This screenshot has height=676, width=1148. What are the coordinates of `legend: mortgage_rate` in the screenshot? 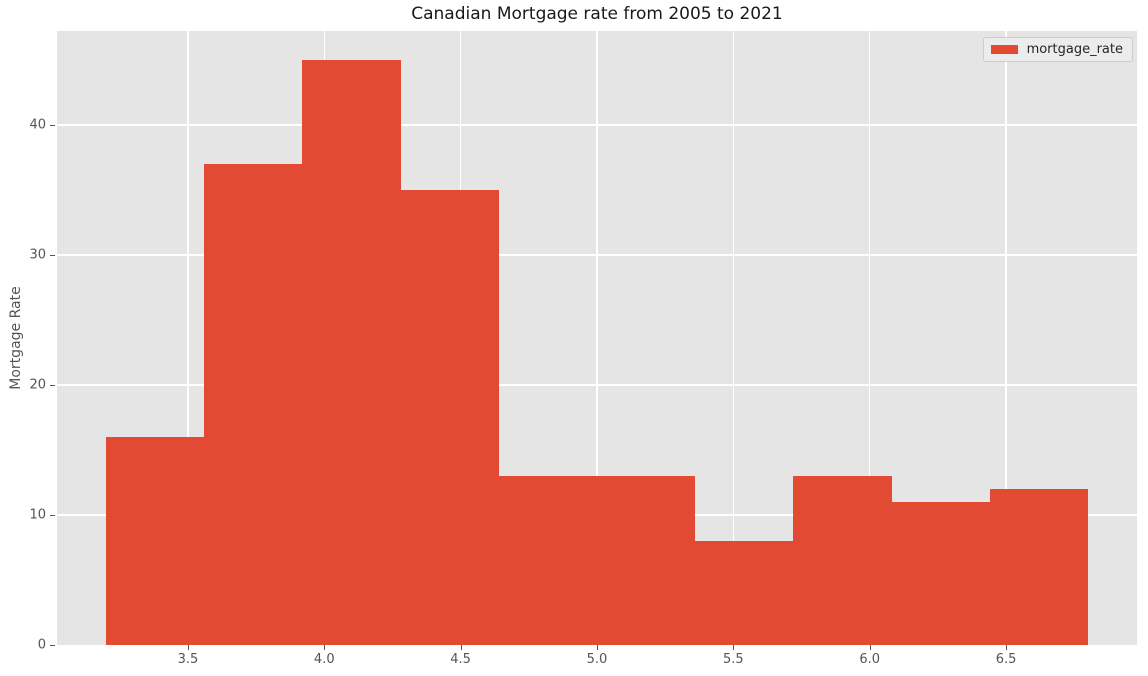 It's located at (1057, 49).